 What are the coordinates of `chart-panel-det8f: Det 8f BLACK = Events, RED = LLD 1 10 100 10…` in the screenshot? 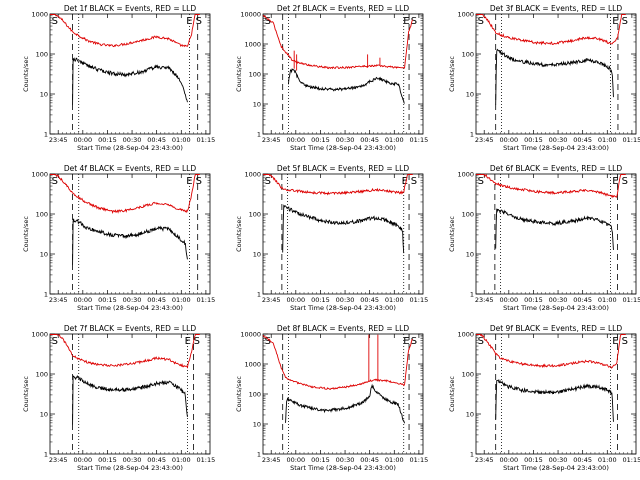 It's located at (331, 398).